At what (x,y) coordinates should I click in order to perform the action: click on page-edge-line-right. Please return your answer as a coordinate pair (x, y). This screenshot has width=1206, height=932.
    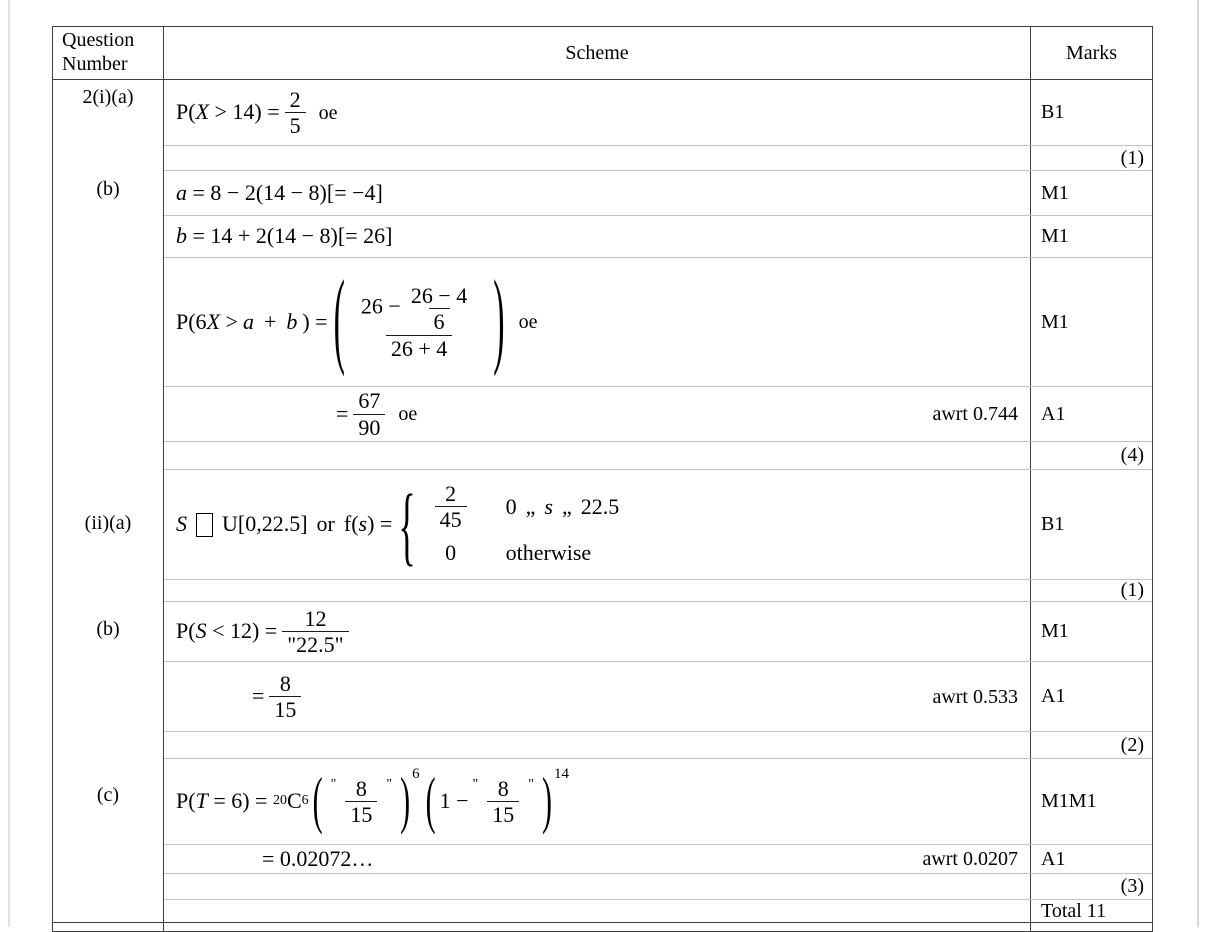
    Looking at the image, I should click on (1198, 463).